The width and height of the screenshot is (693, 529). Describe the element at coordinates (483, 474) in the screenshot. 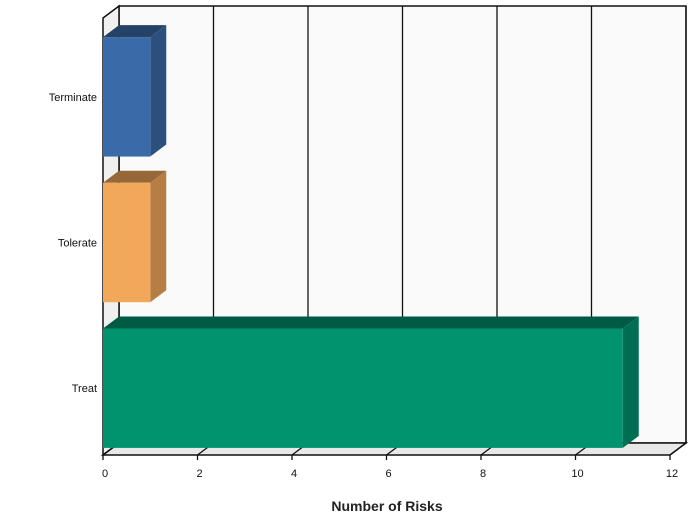

I see `x-tick-label: 8` at that location.